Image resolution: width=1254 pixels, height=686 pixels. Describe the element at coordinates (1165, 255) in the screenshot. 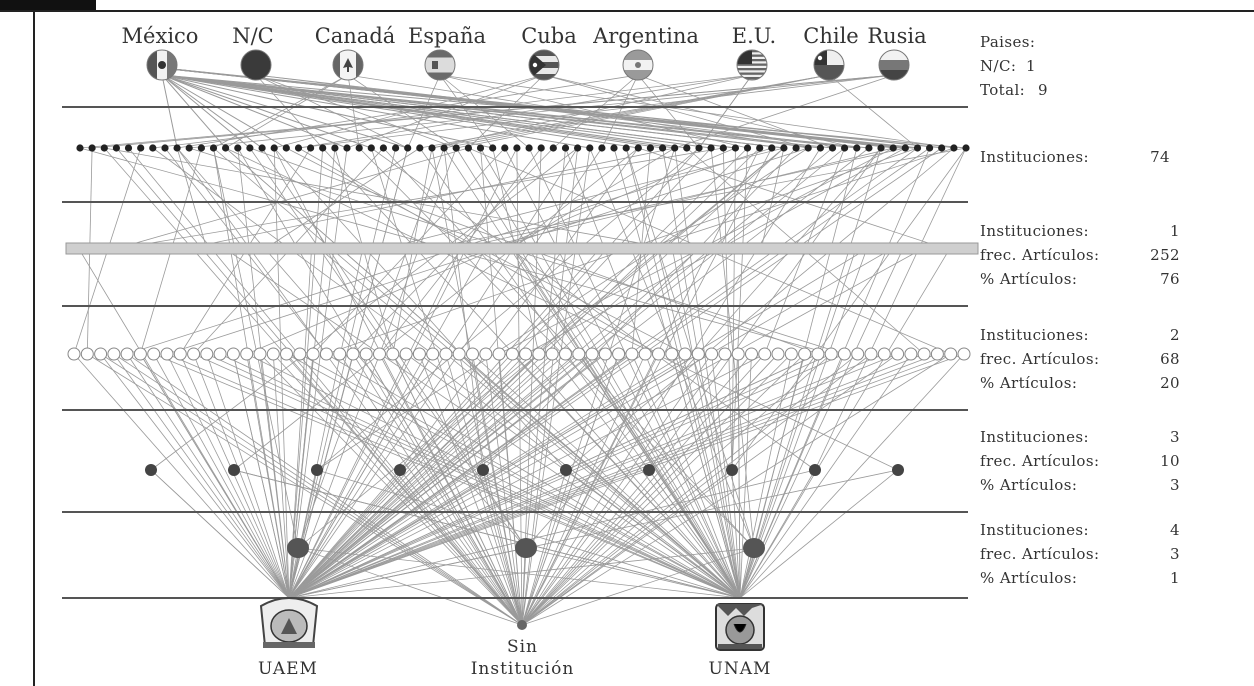

I see `tier1-freq-value: 252` at that location.